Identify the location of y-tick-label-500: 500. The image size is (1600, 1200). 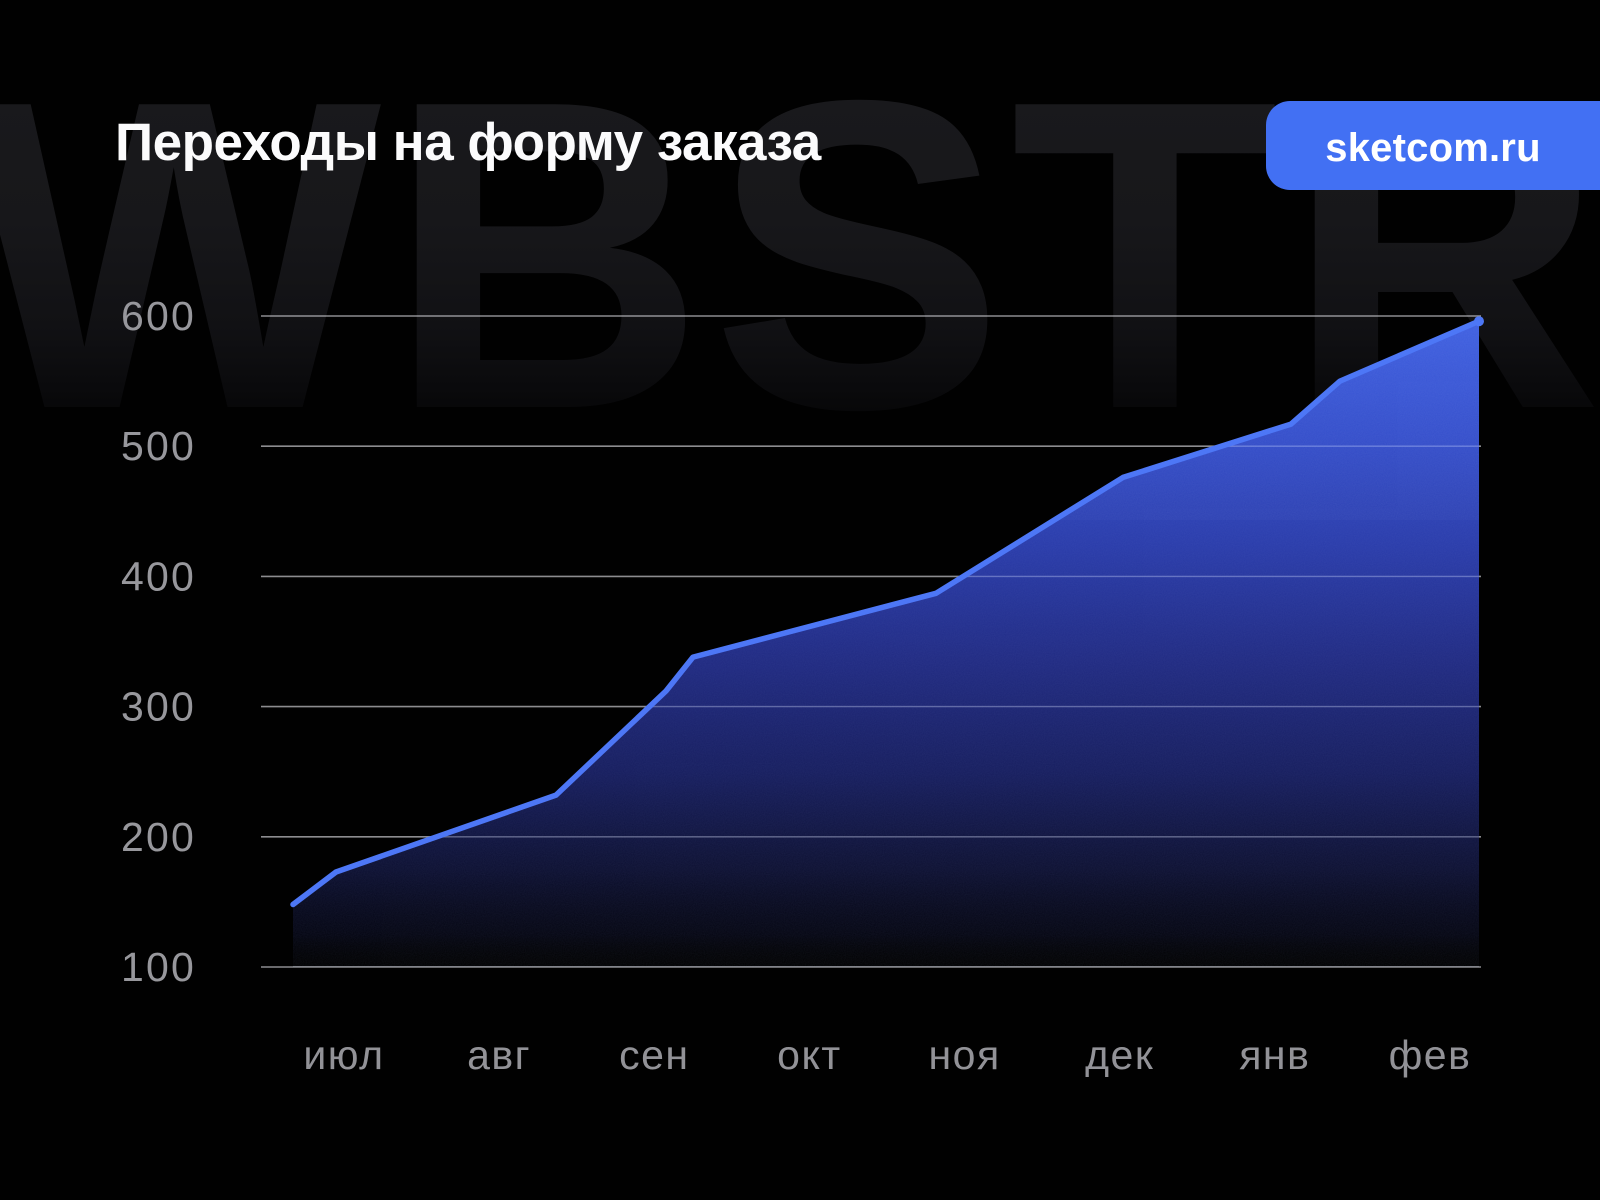
(158, 446).